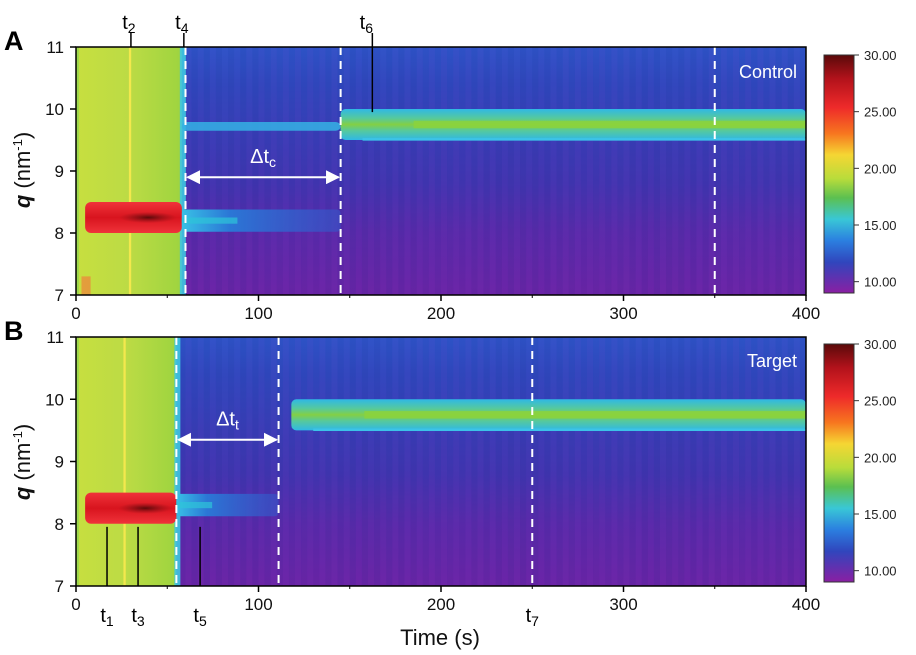 The height and width of the screenshot is (655, 916). Describe the element at coordinates (880, 401) in the screenshot. I see `colorbar-tick-label: 25.00` at that location.